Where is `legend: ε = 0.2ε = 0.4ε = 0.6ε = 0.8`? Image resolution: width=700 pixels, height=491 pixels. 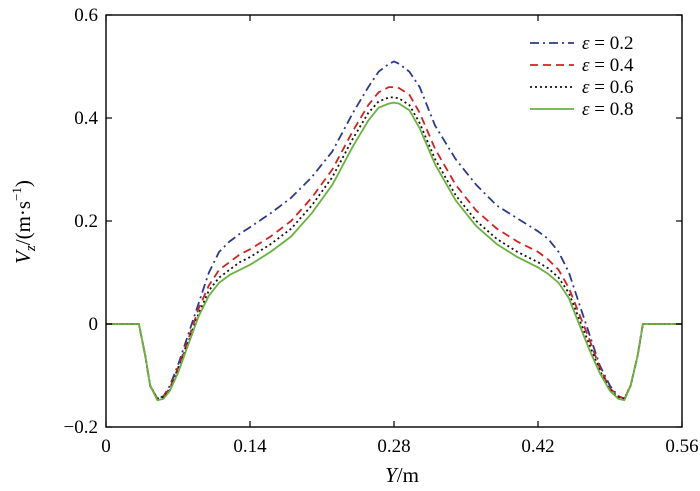 legend: ε = 0.2ε = 0.4ε = 0.6ε = 0.8 is located at coordinates (582, 76).